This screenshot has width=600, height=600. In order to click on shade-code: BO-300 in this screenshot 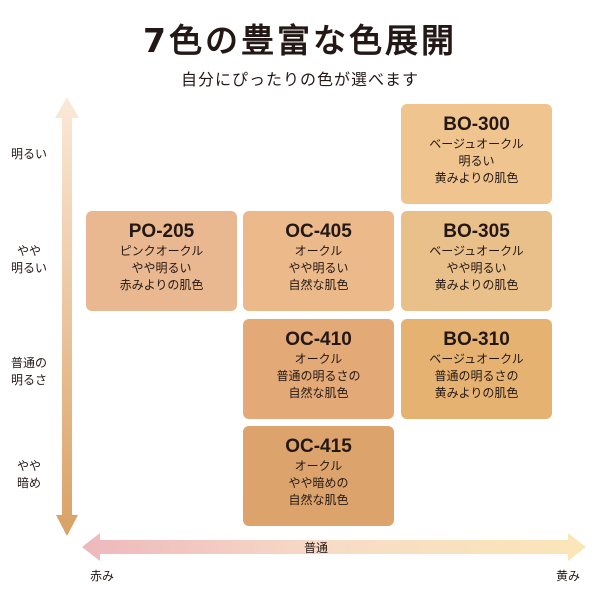, I will do `click(476, 124)`.